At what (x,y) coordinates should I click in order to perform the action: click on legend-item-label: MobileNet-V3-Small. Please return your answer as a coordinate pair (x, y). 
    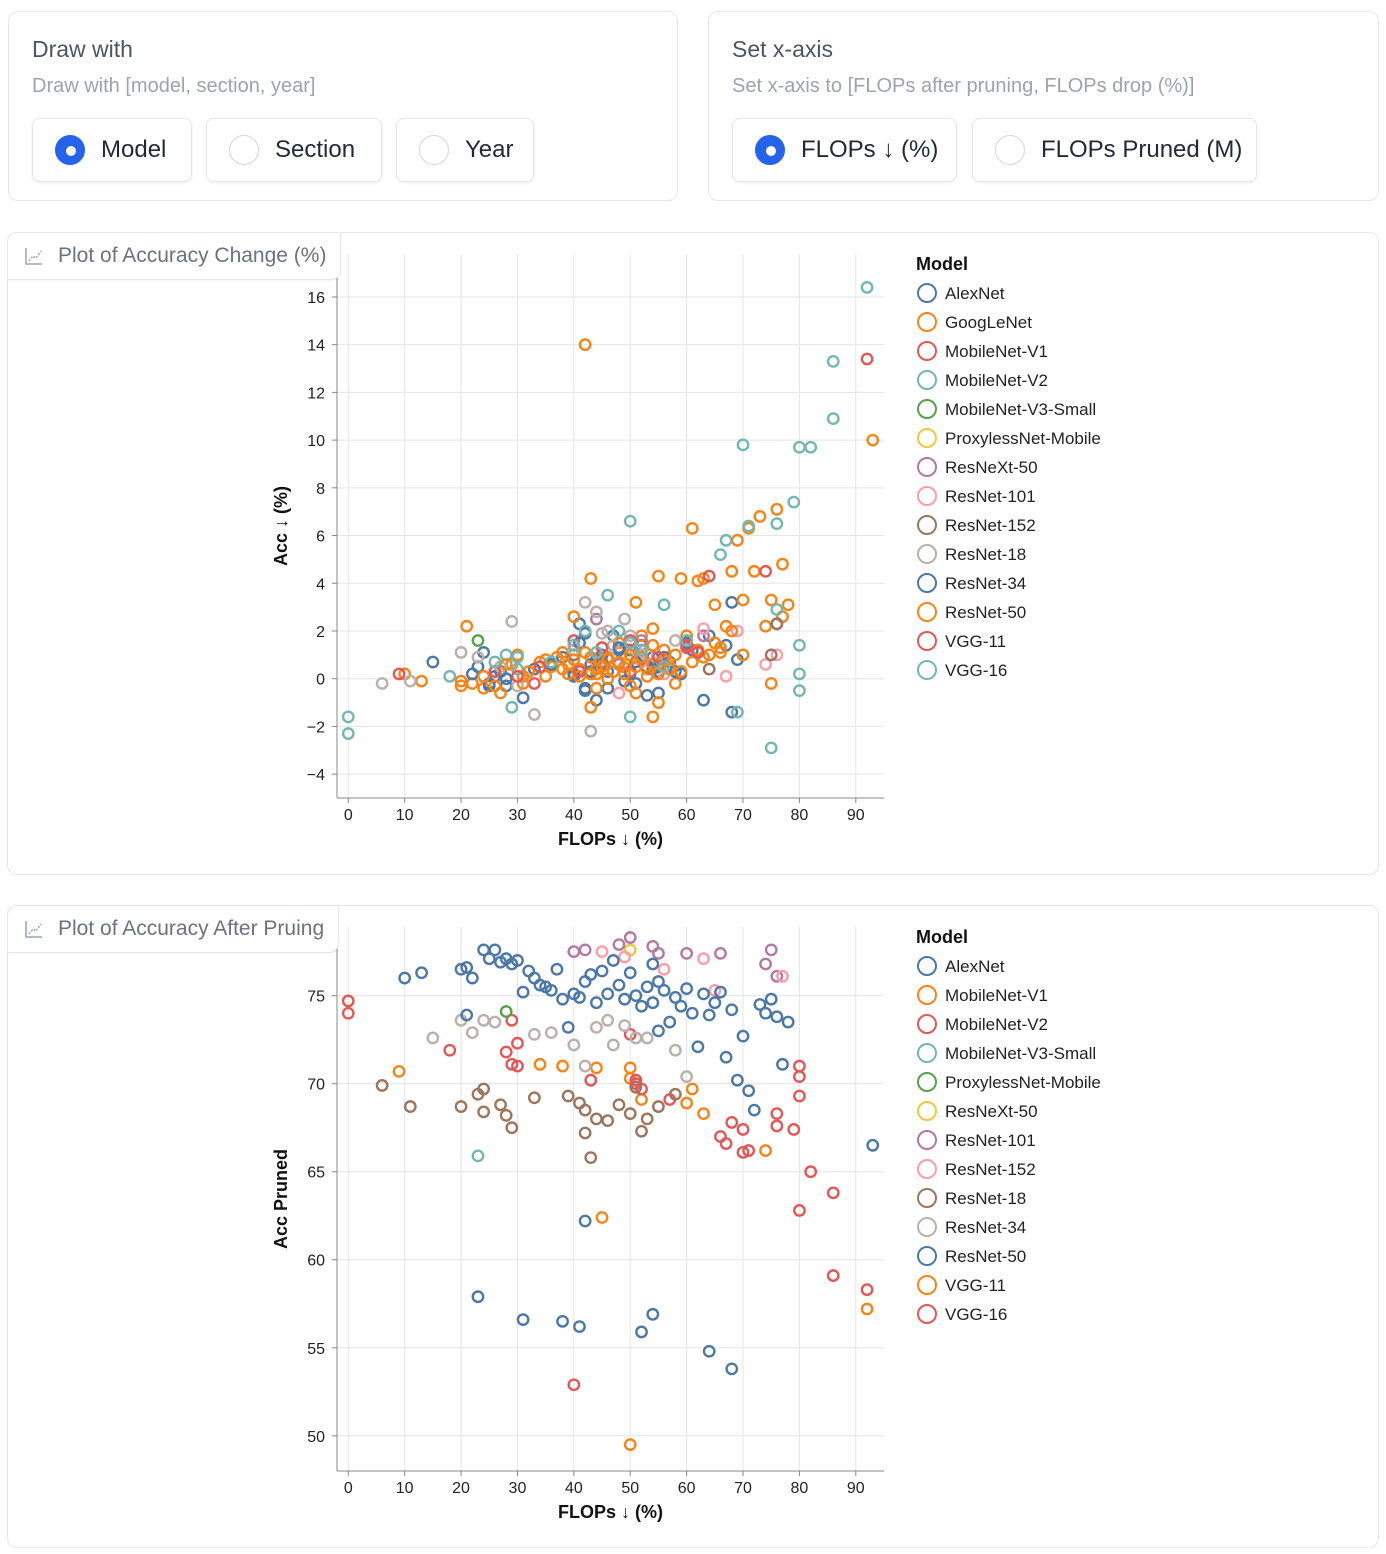
    Looking at the image, I should click on (1020, 1053).